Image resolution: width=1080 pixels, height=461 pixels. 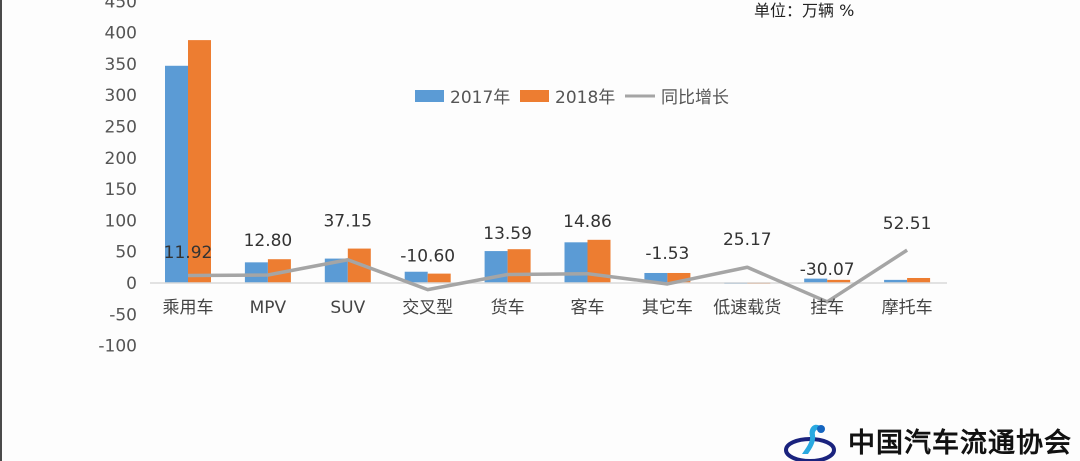 I want to click on growth-data-label: -10.60, so click(x=427, y=257).